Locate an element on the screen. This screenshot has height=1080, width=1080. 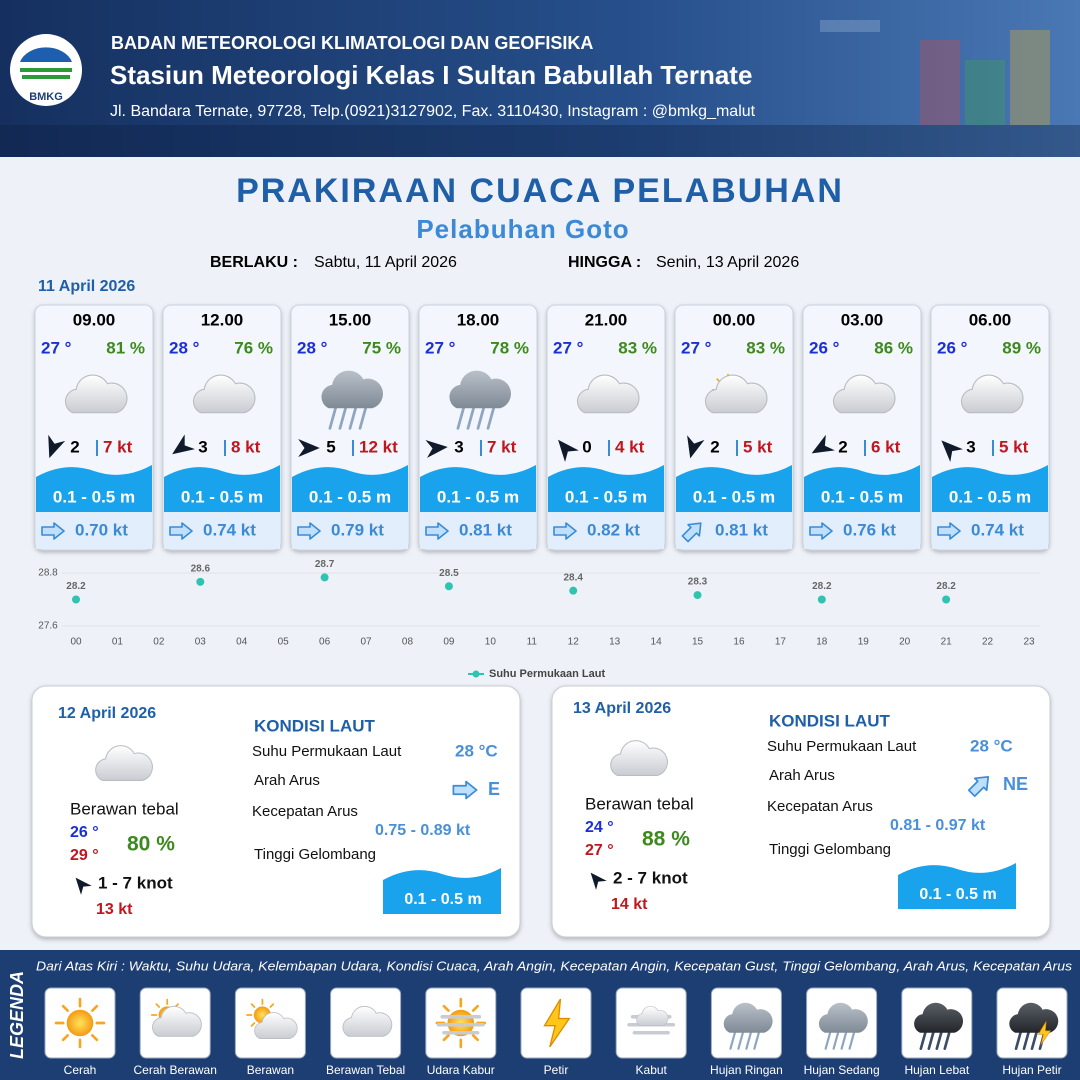
air-temp: 28 ° is located at coordinates (184, 347).